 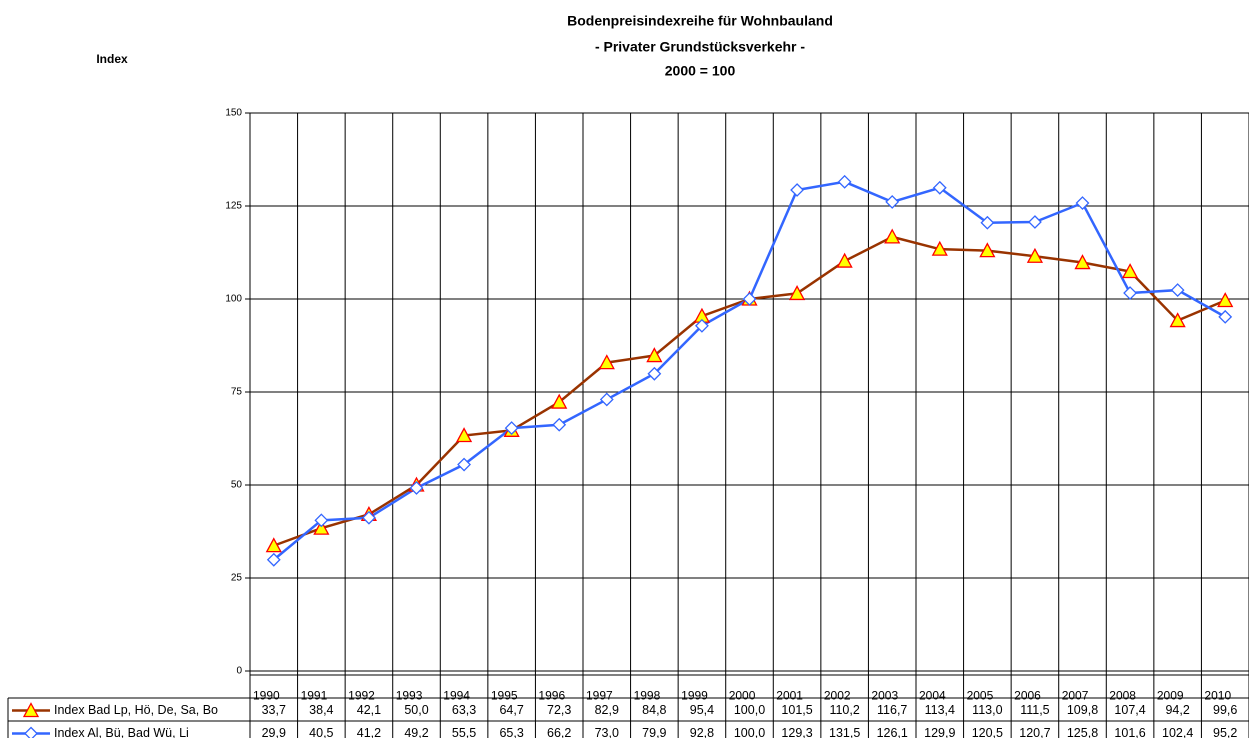 I want to click on table-value: 33,7, so click(x=274, y=710).